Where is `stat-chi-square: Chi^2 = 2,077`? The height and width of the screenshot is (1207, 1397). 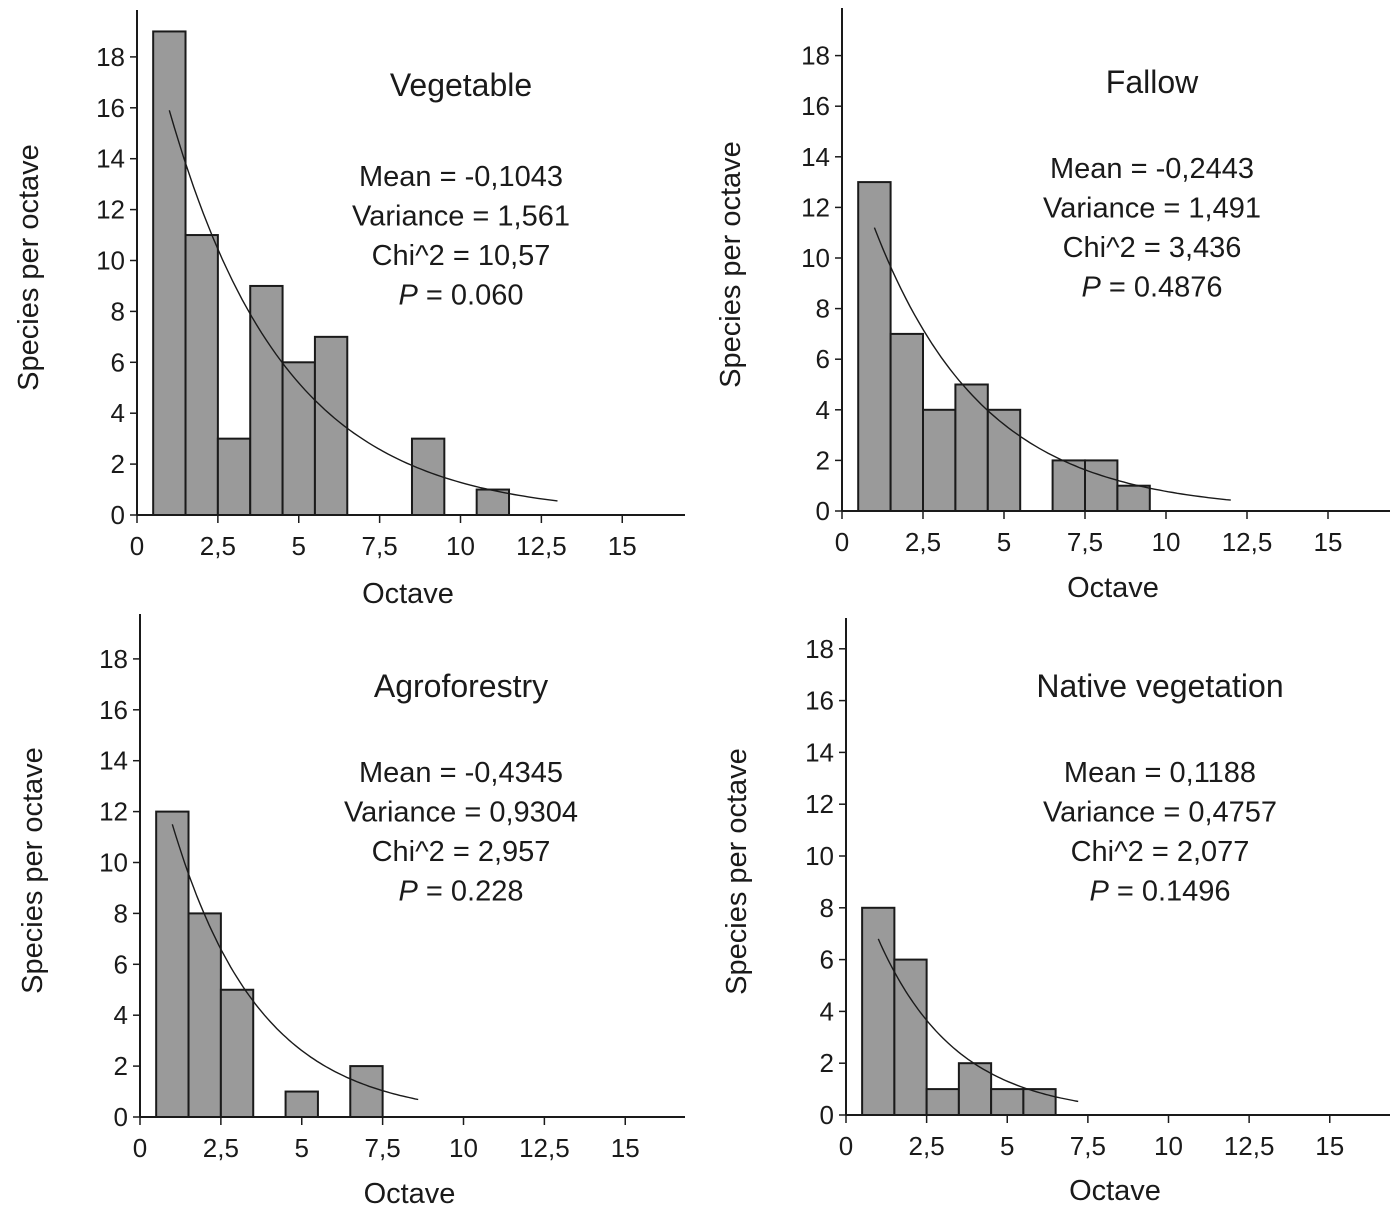
stat-chi-square: Chi^2 = 2,077 is located at coordinates (1160, 852).